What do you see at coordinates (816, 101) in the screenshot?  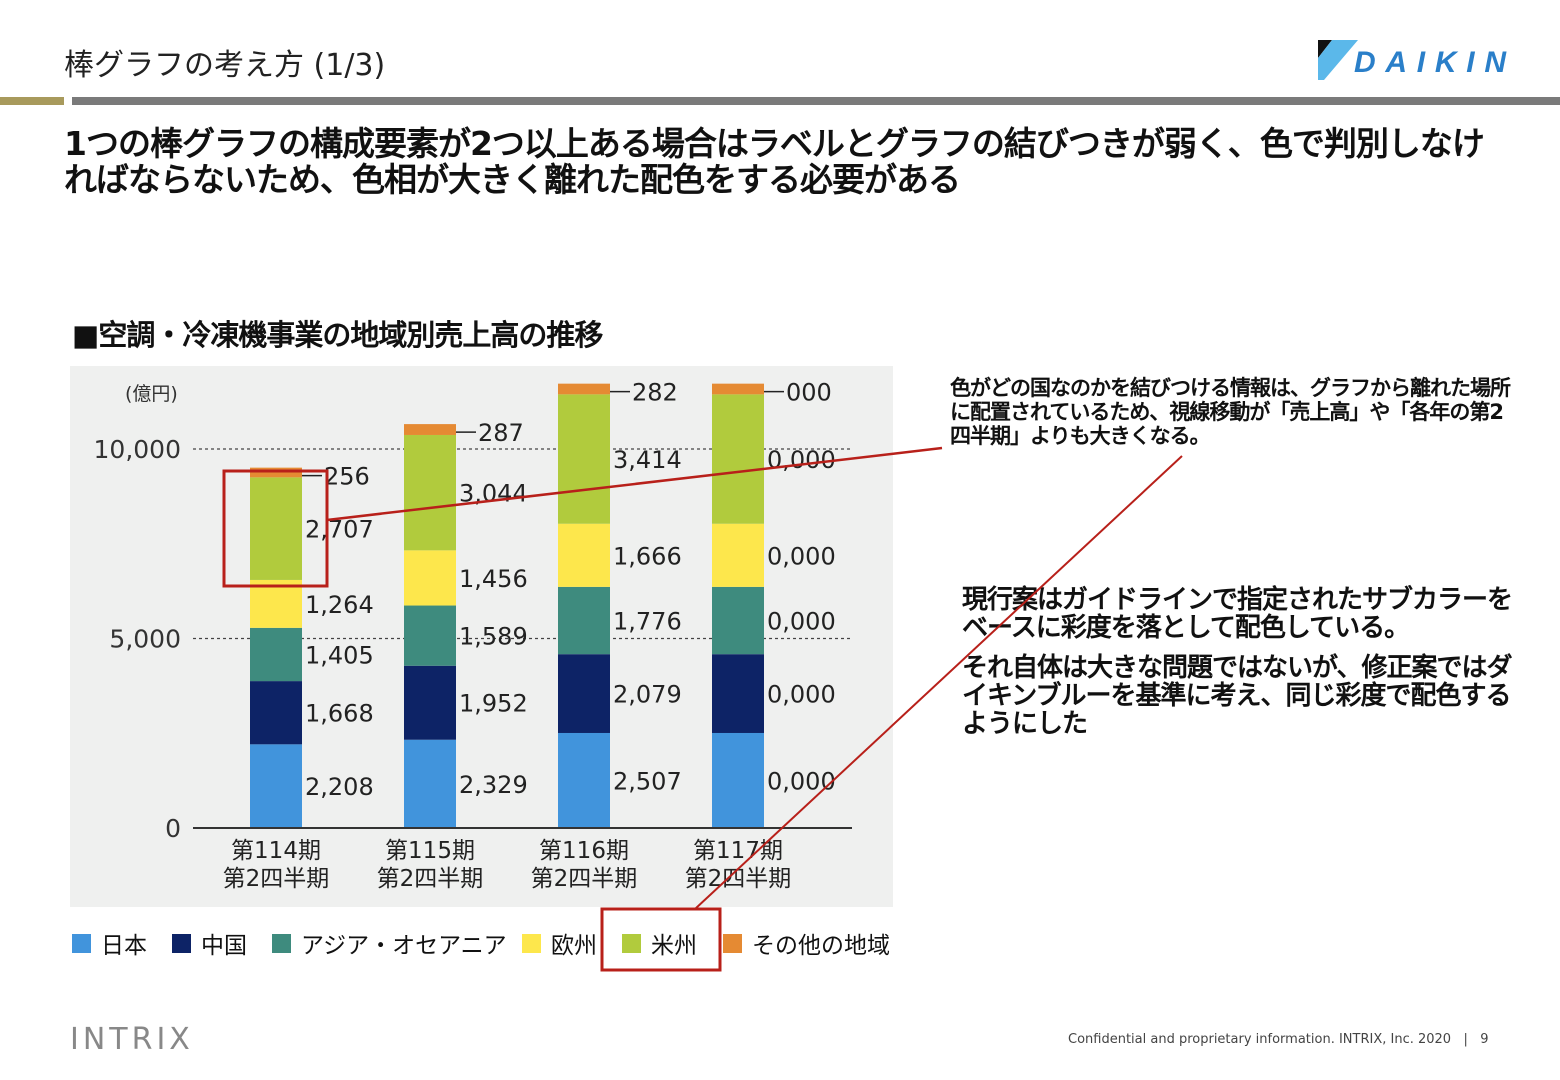 I see `header-divider` at bounding box center [816, 101].